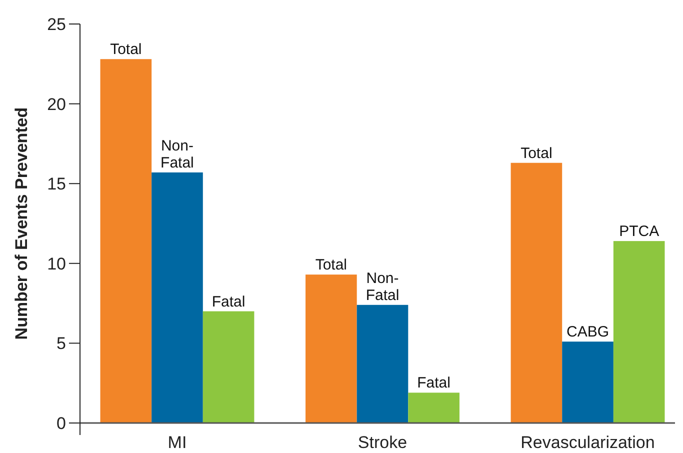 The width and height of the screenshot is (683, 453). What do you see at coordinates (56, 104) in the screenshot?
I see `y-tick-label: 20` at bounding box center [56, 104].